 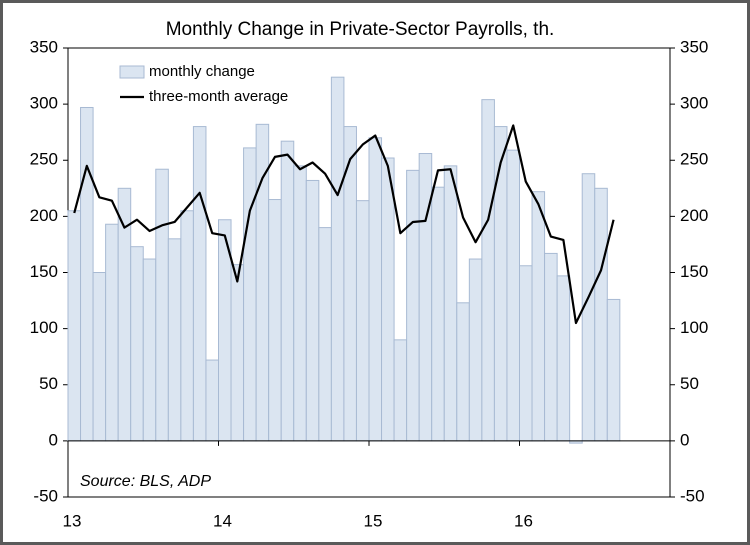 What do you see at coordinates (145, 481) in the screenshot?
I see `source-note: Source: BLS, ADP` at bounding box center [145, 481].